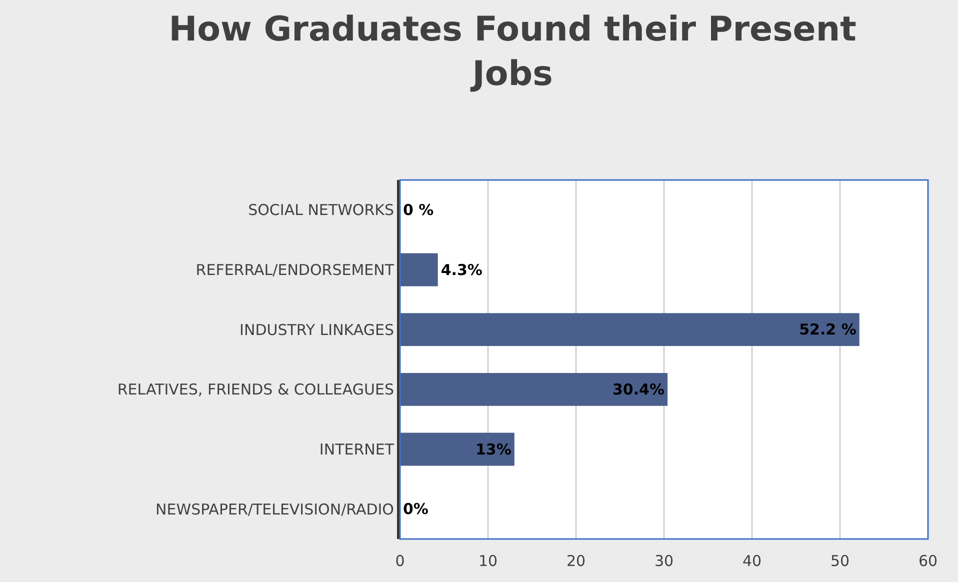 Image resolution: width=958 pixels, height=582 pixels. Describe the element at coordinates (638, 389) in the screenshot. I see `data-label: 30.4%` at that location.